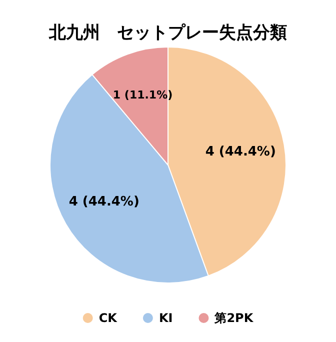  What do you see at coordinates (165, 318) in the screenshot?
I see `legend-label: KI` at bounding box center [165, 318].